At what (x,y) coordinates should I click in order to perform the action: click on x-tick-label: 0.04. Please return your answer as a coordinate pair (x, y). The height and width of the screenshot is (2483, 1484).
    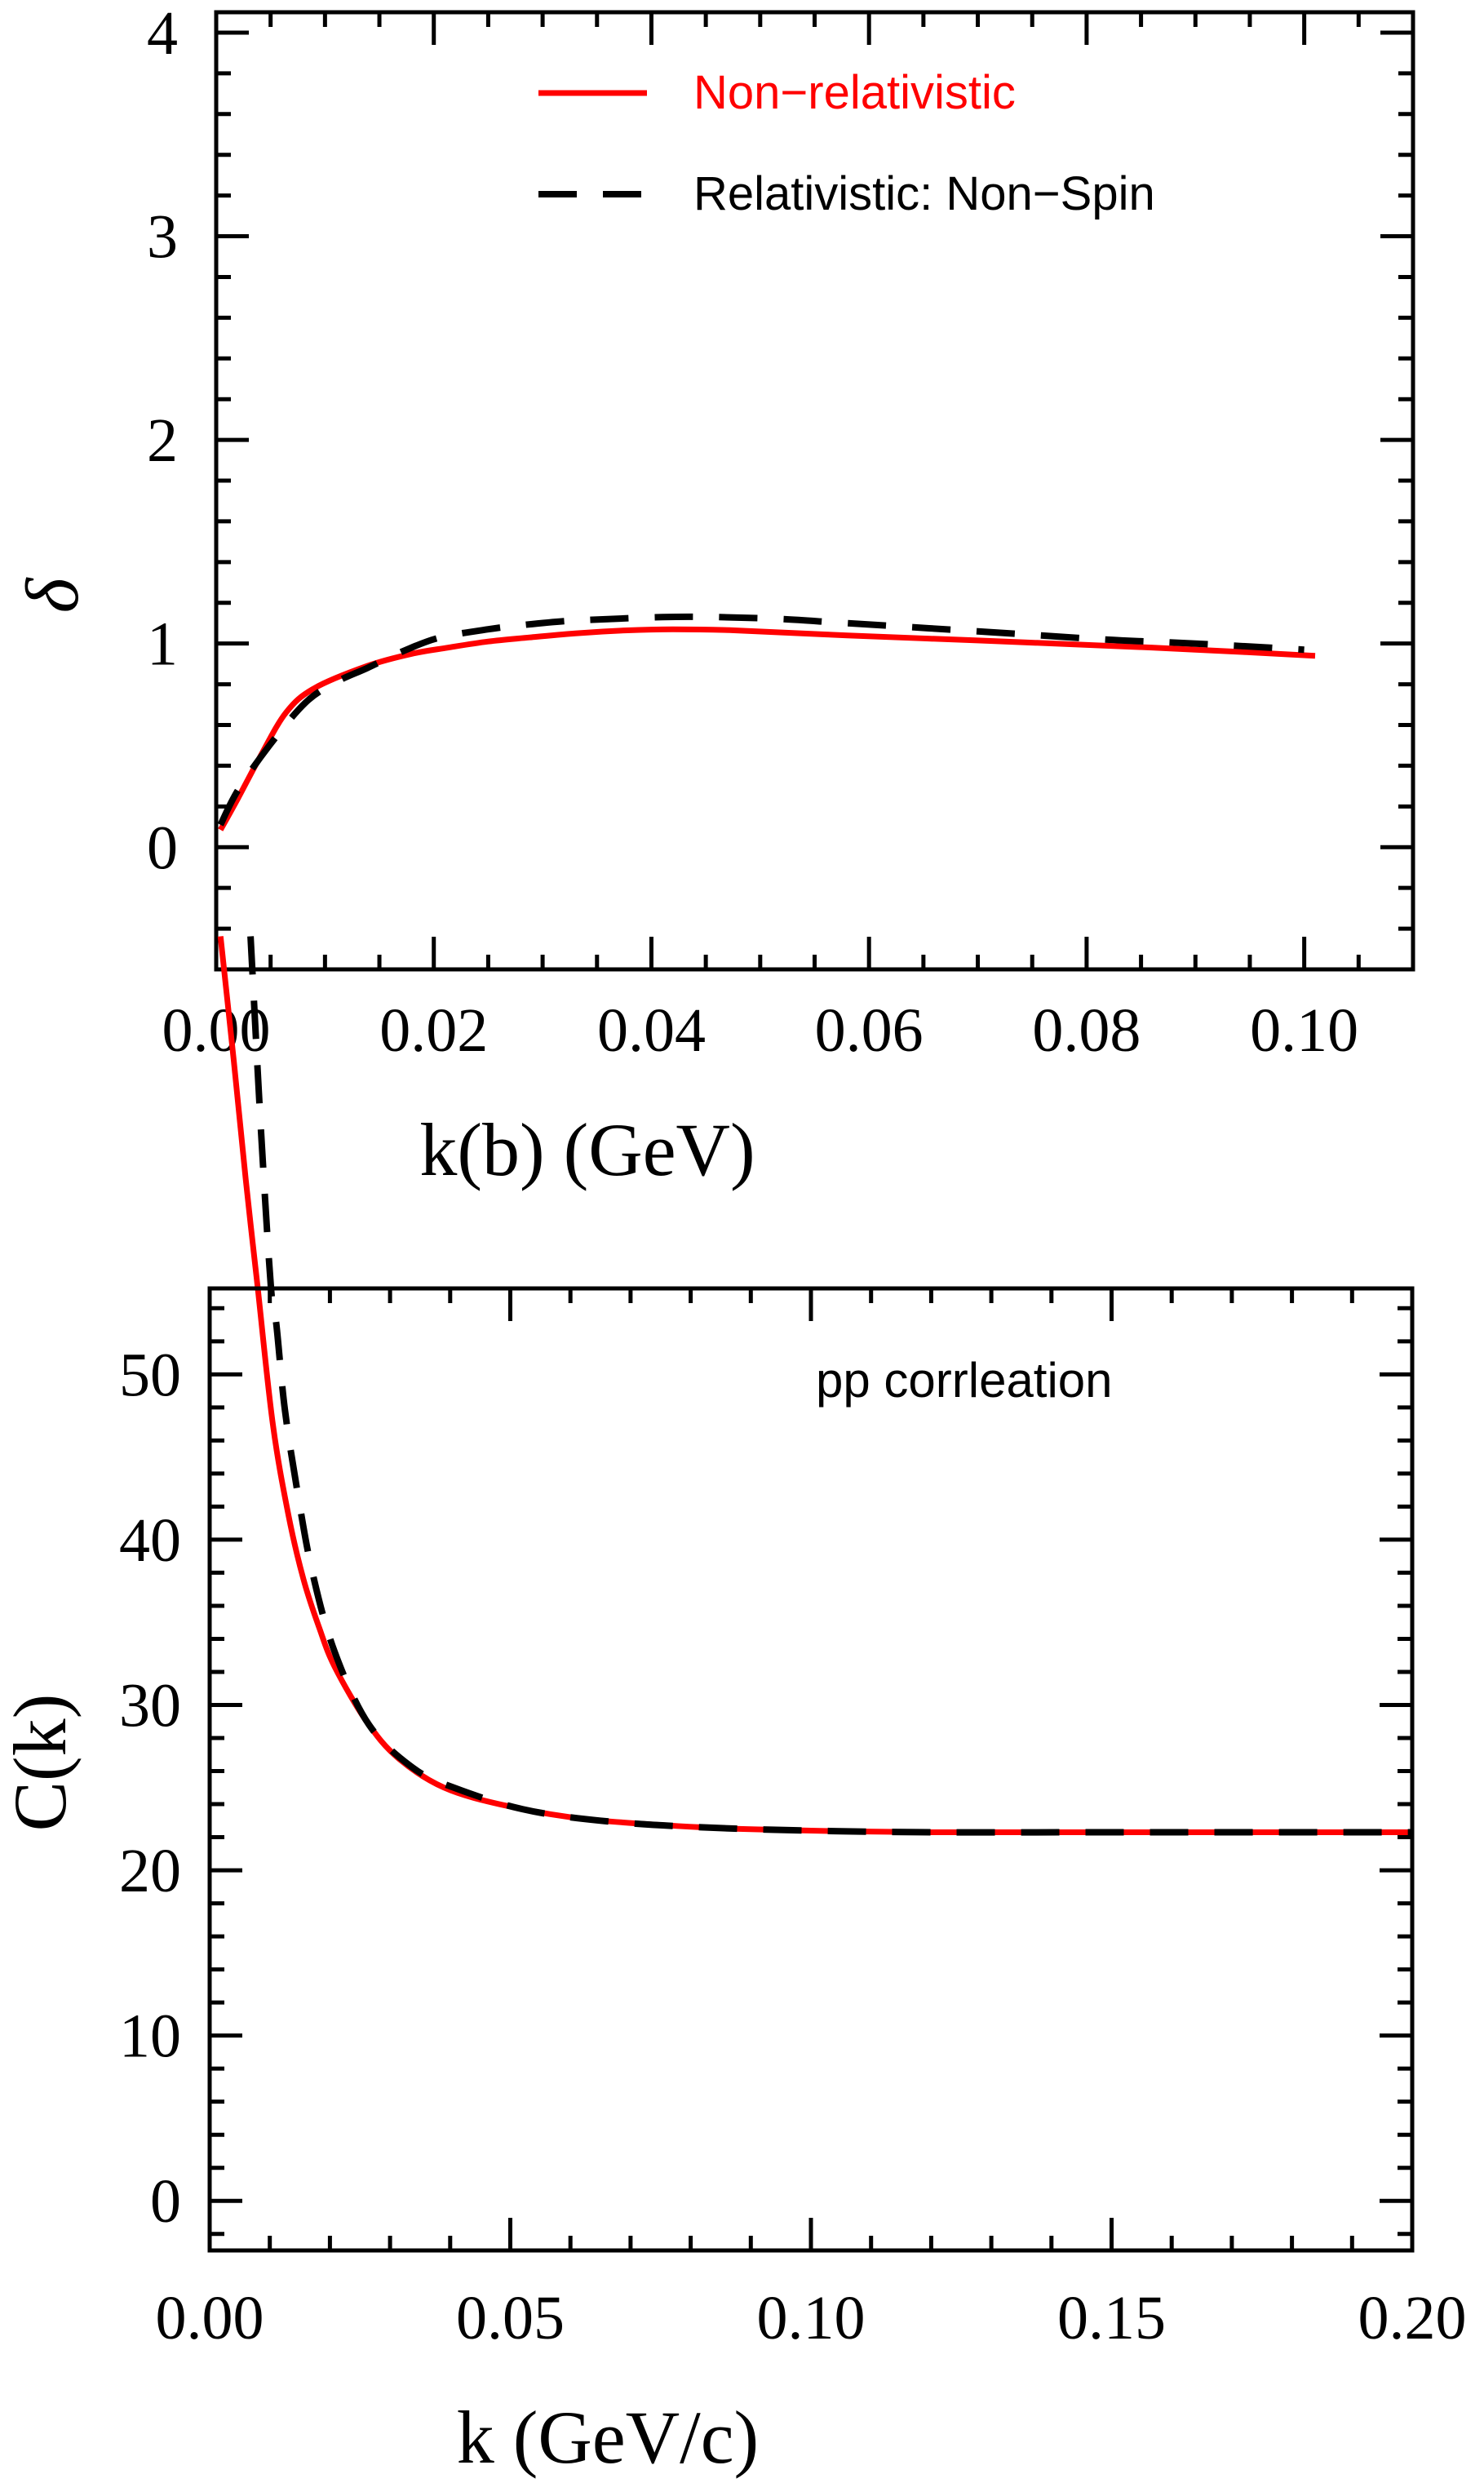
    Looking at the image, I should click on (651, 1030).